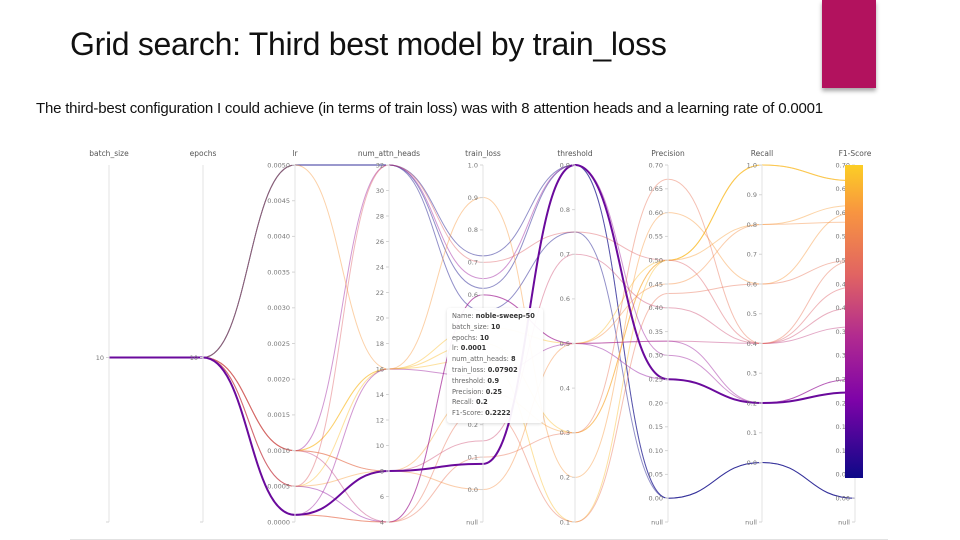 This screenshot has width=960, height=540. What do you see at coordinates (844, 522) in the screenshot?
I see `null-label: null` at bounding box center [844, 522].